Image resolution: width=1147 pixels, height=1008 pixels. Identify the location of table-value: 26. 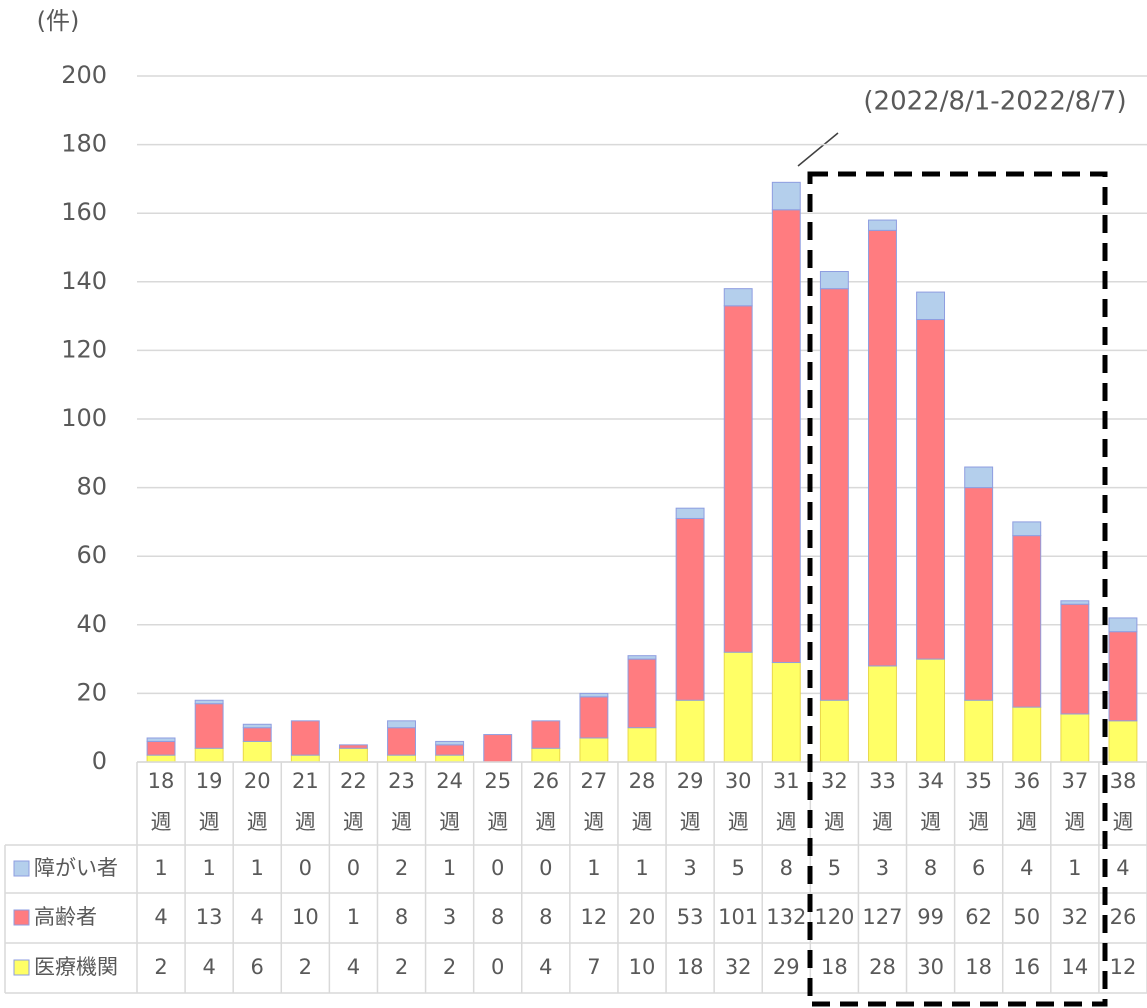
(1123, 917).